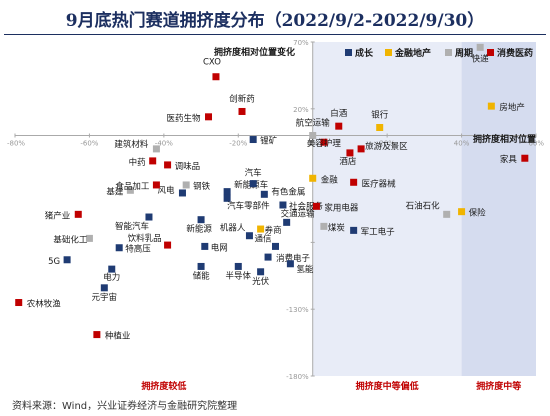 This screenshot has height=416, width=550. I want to click on point-保险, so click(462, 212).